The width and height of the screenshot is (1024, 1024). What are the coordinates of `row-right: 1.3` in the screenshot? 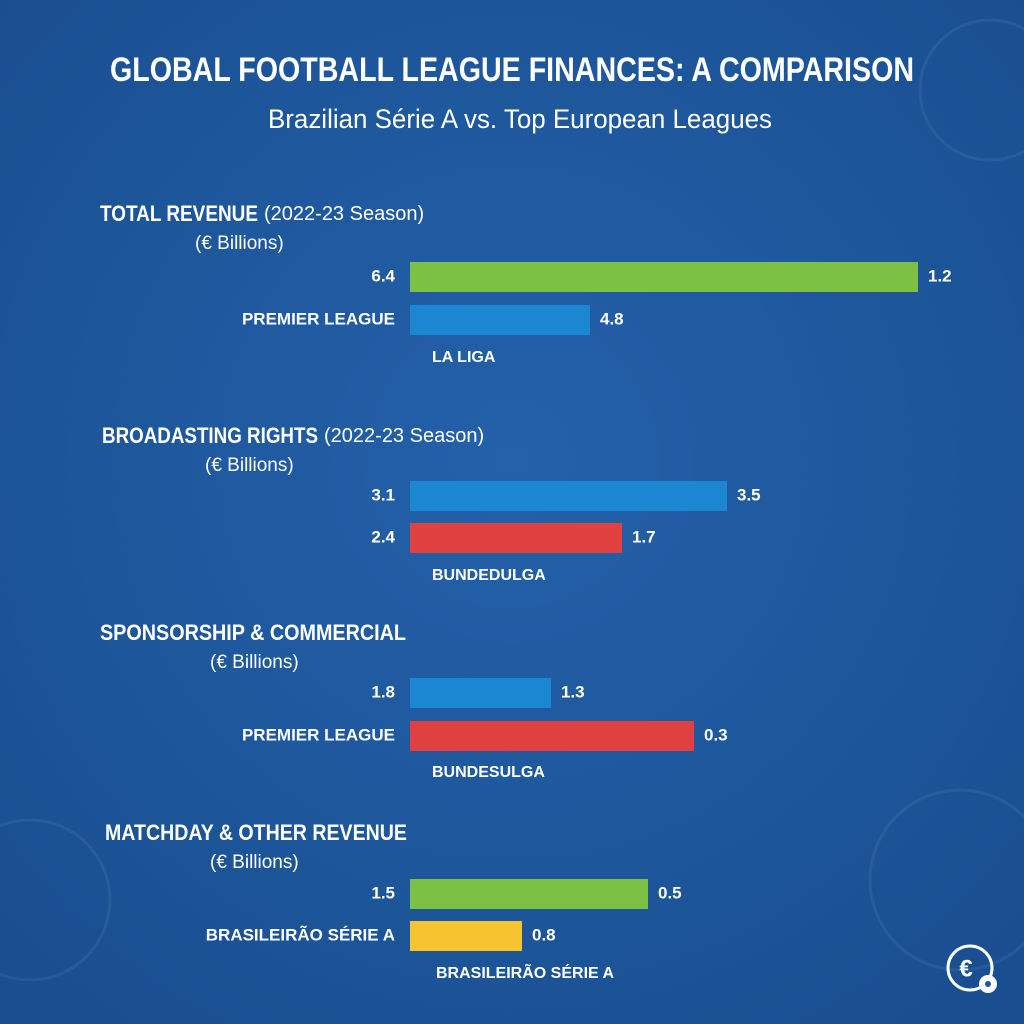 It's located at (573, 691).